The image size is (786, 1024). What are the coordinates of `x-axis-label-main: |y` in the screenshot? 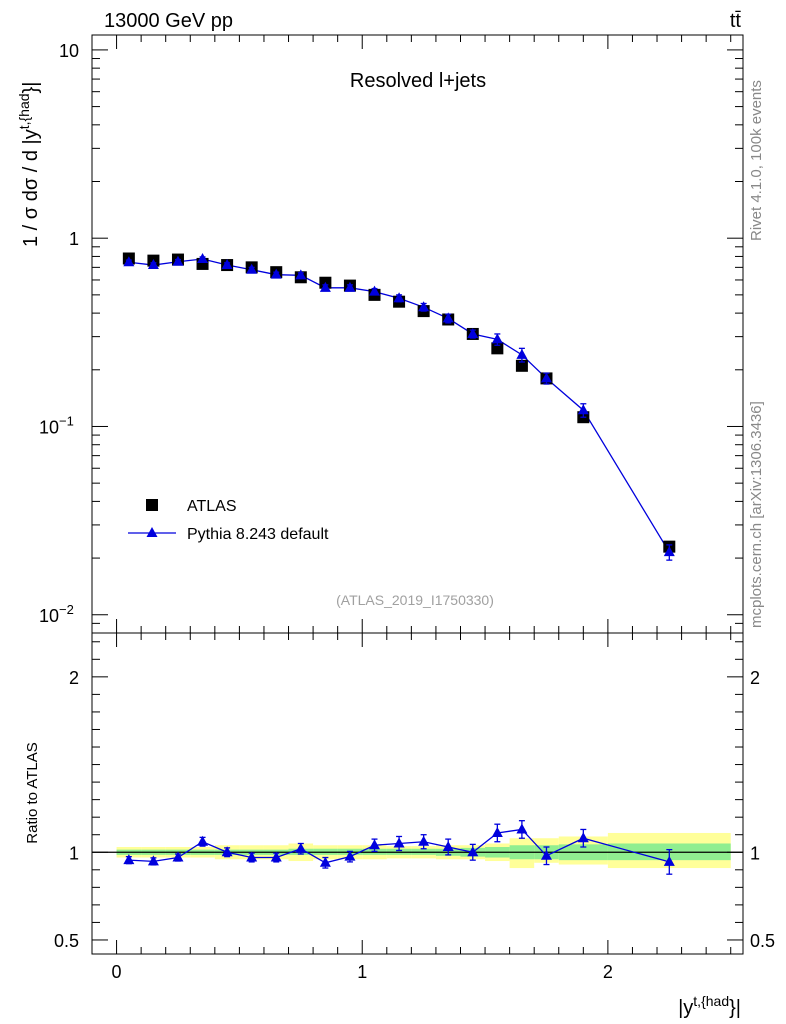 It's located at (685, 1008).